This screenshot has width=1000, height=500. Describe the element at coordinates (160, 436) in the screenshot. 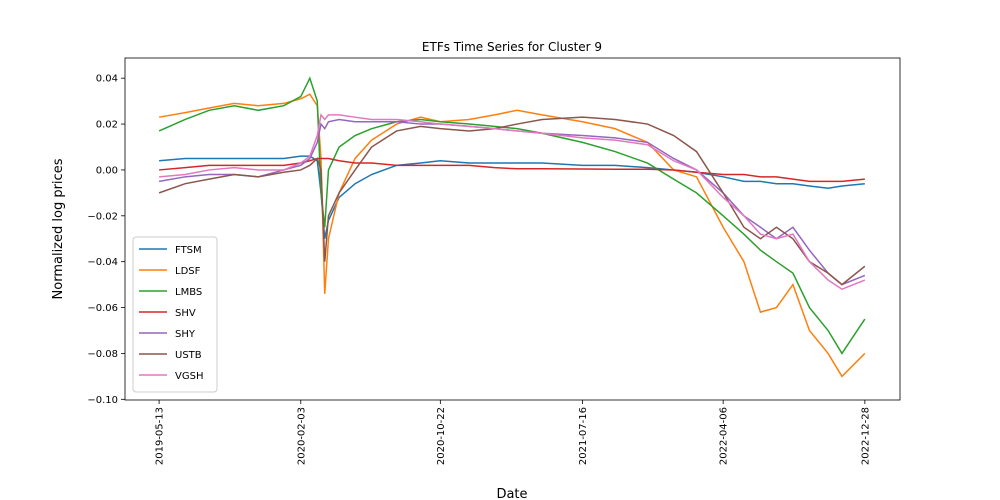

I see `x-tick-label: 2019-05-13` at that location.